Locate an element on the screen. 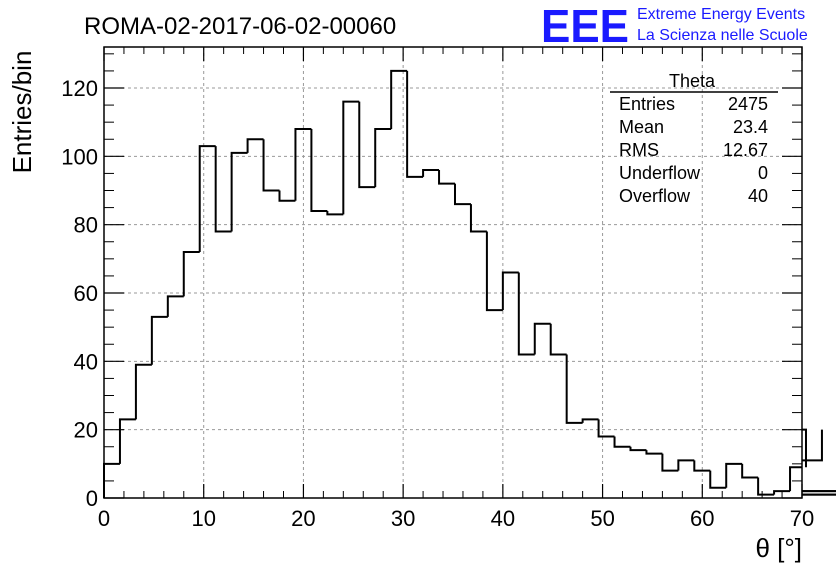  y-tick-label: 20 is located at coordinates (86, 430).